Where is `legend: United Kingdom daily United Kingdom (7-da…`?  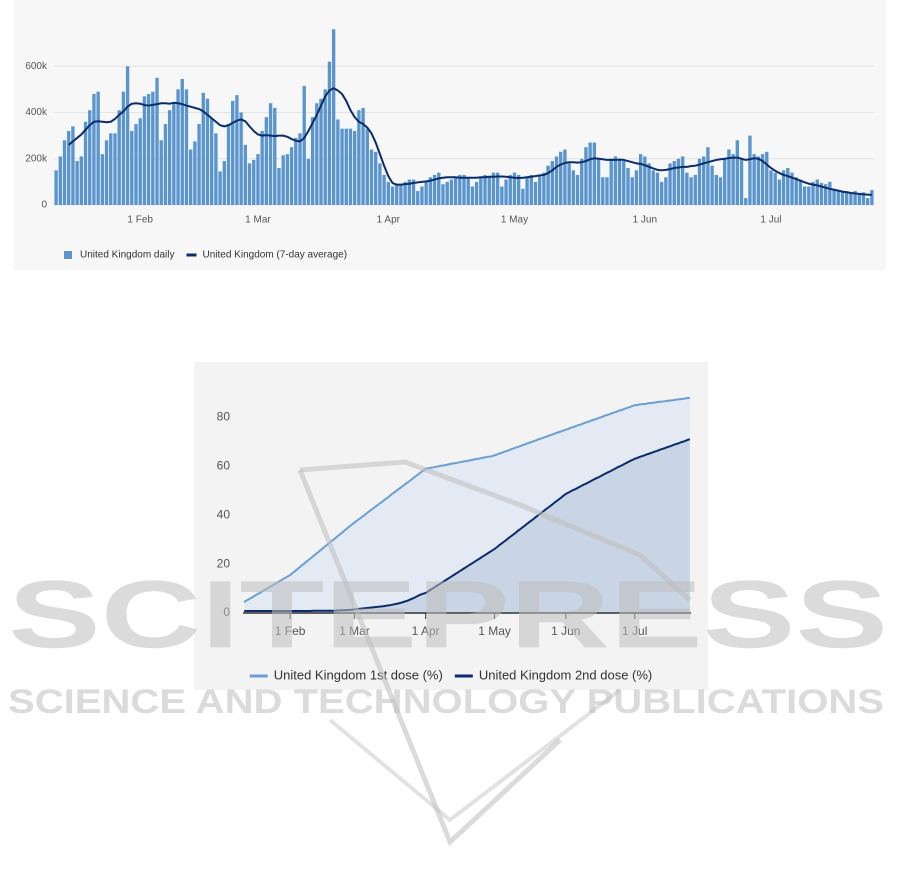
legend: United Kingdom daily United Kingdom (7-da… is located at coordinates (205, 255).